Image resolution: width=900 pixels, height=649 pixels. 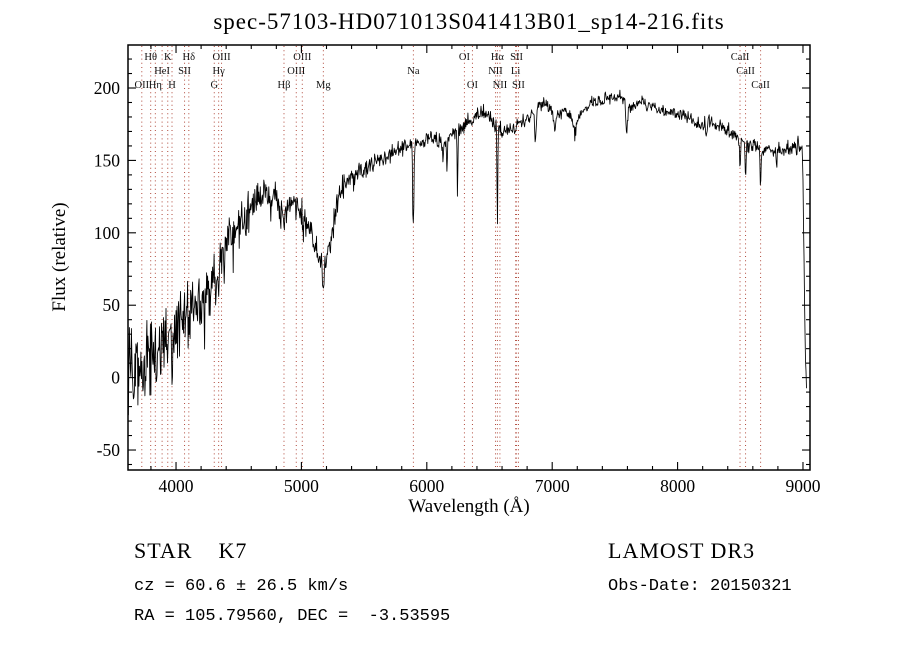 What do you see at coordinates (552, 486) in the screenshot?
I see `x-tick-label: 7000` at bounding box center [552, 486].